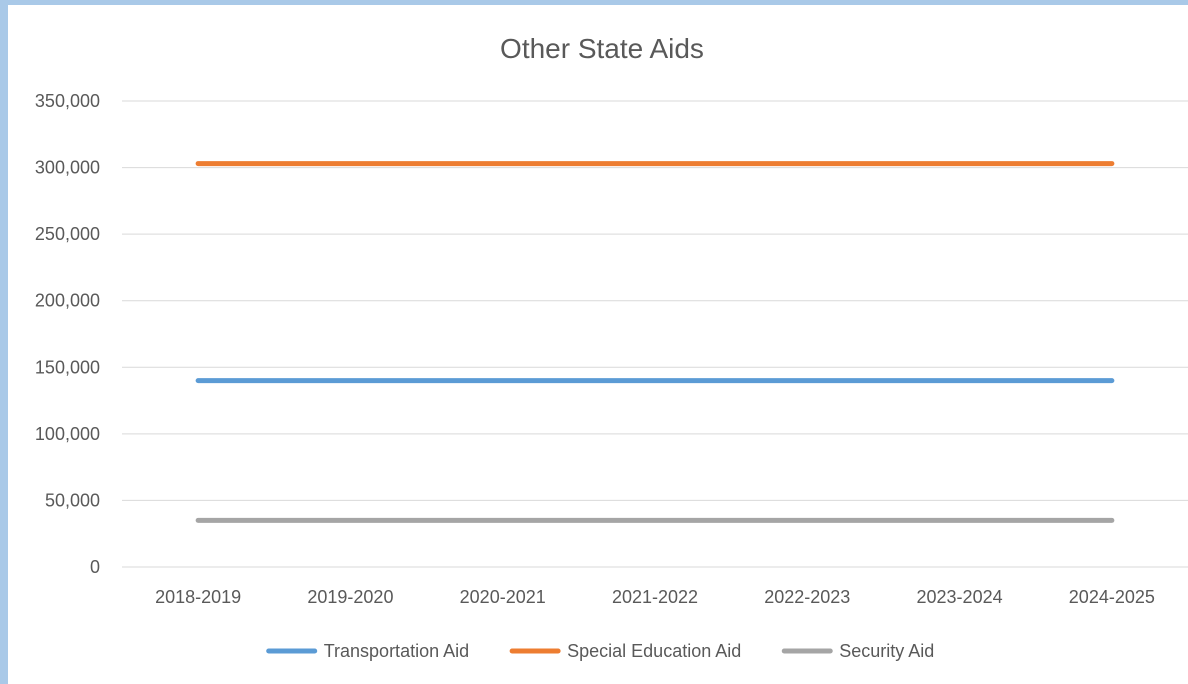 This screenshot has height=684, width=1188. Describe the element at coordinates (960, 597) in the screenshot. I see `x-tick-label: 2023-2024` at that location.